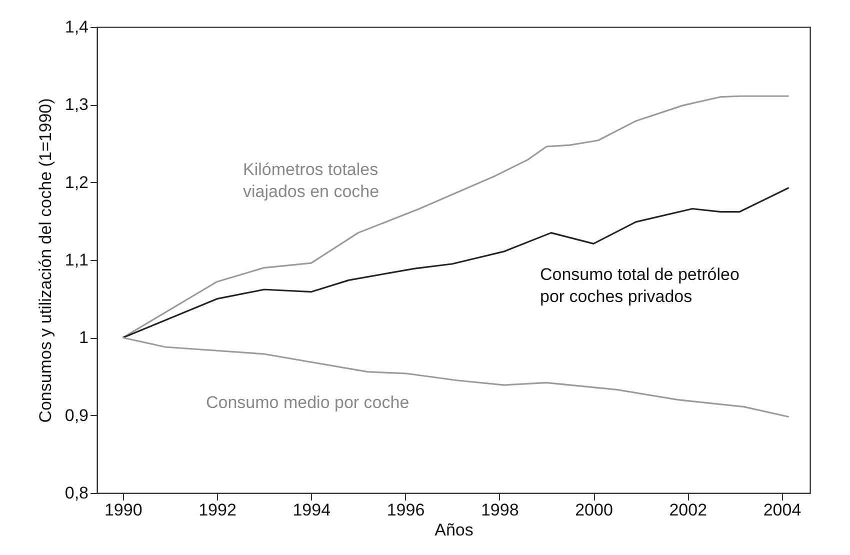 The height and width of the screenshot is (555, 850). Describe the element at coordinates (76, 493) in the screenshot. I see `y-tick-label: 0,8` at that location.